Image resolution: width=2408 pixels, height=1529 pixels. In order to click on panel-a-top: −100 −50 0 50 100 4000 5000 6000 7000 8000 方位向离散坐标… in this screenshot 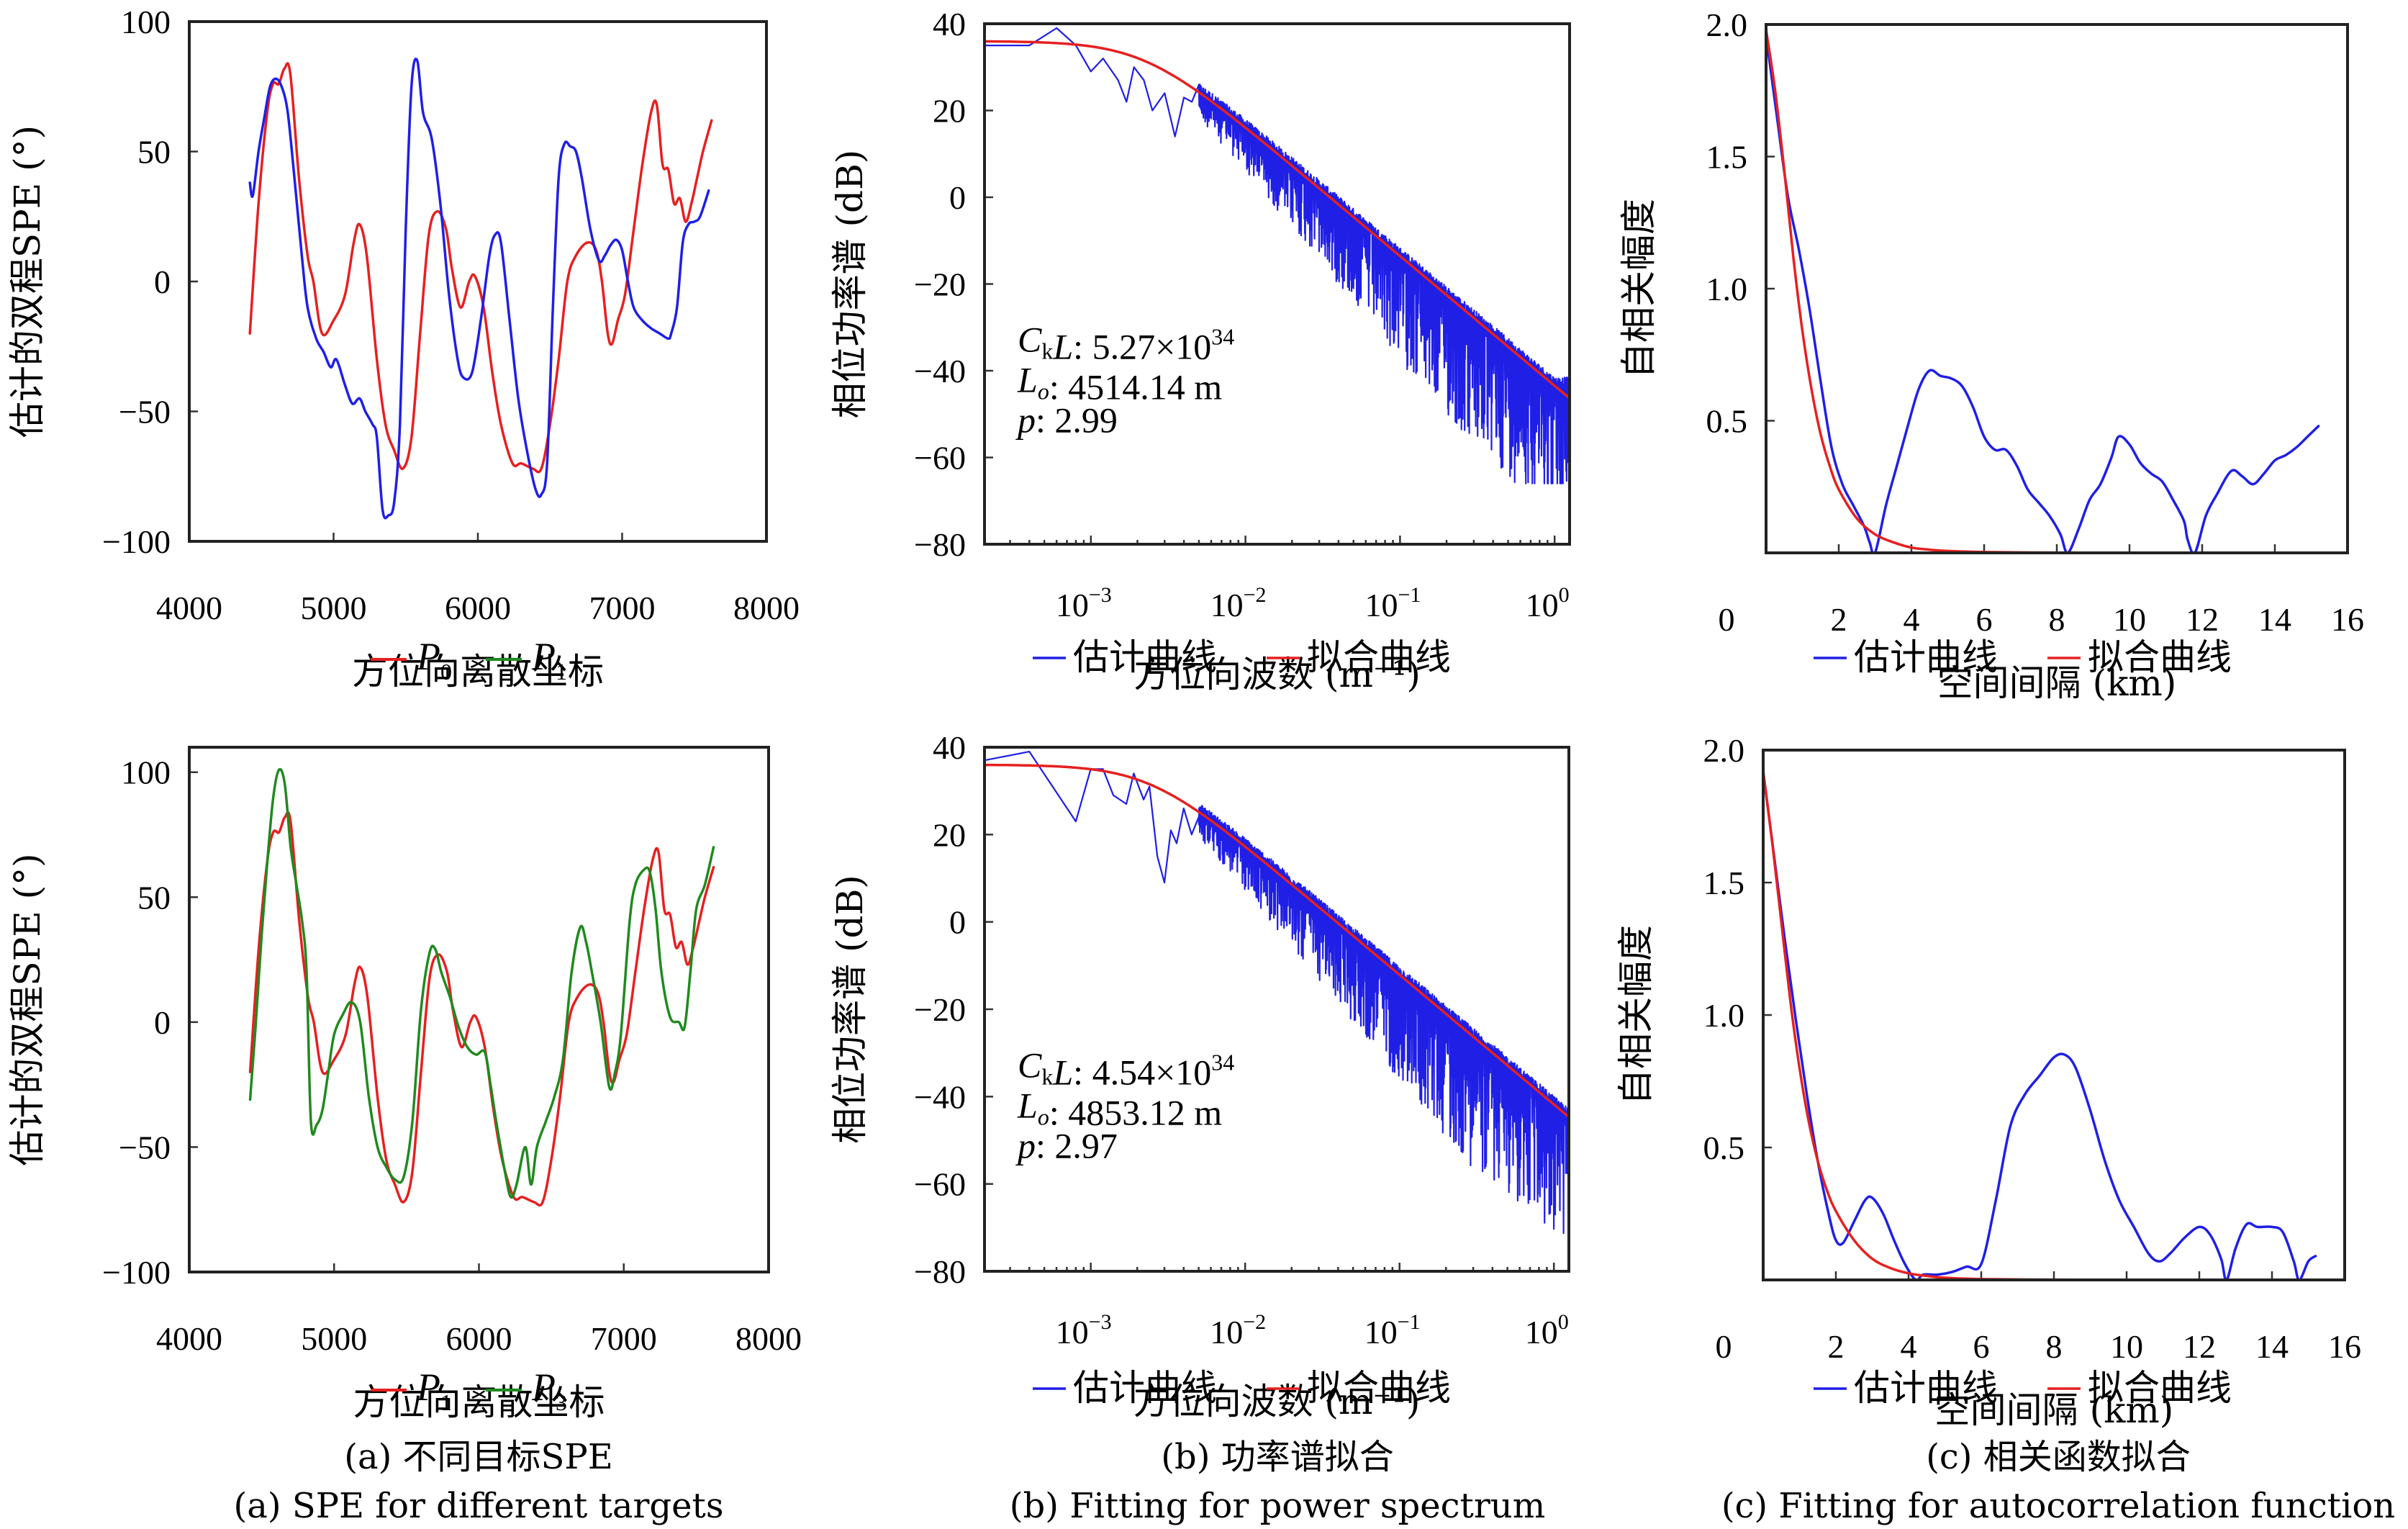, I will do `click(403, 348)`.